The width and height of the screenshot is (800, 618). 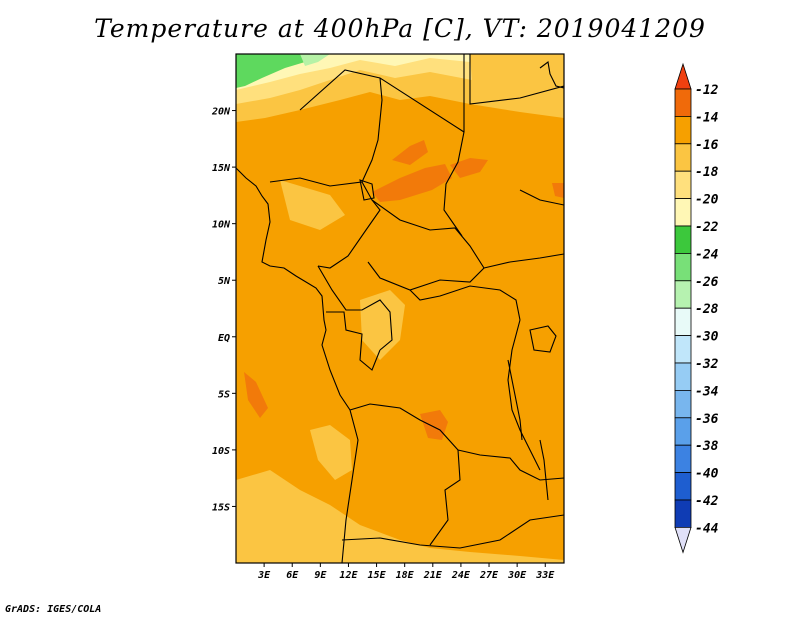 What do you see at coordinates (707, 528) in the screenshot?
I see `legend-label: -44` at bounding box center [707, 528].